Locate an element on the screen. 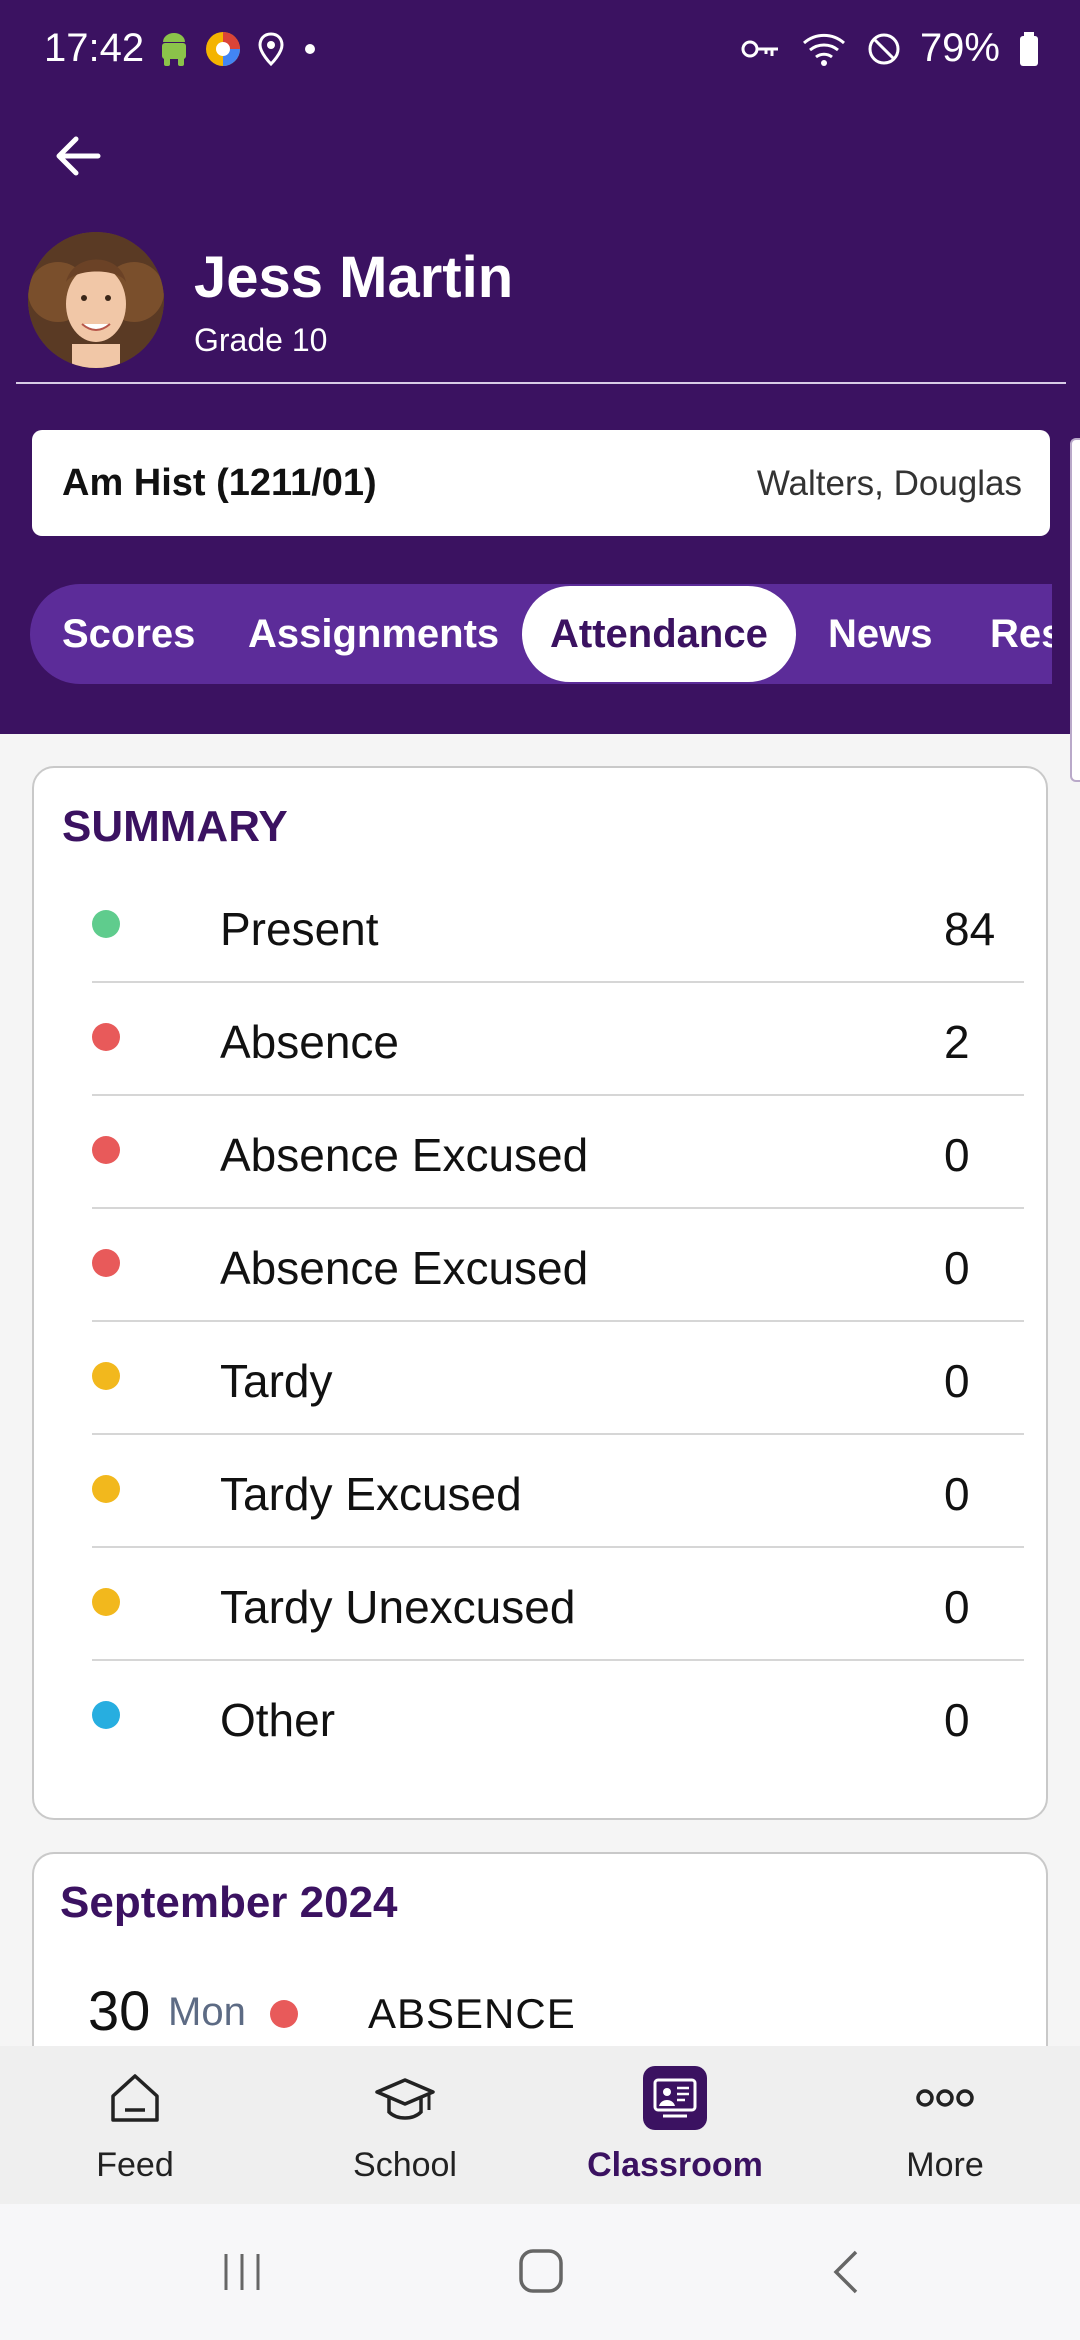  list-item: Present 84 is located at coordinates (558, 925).